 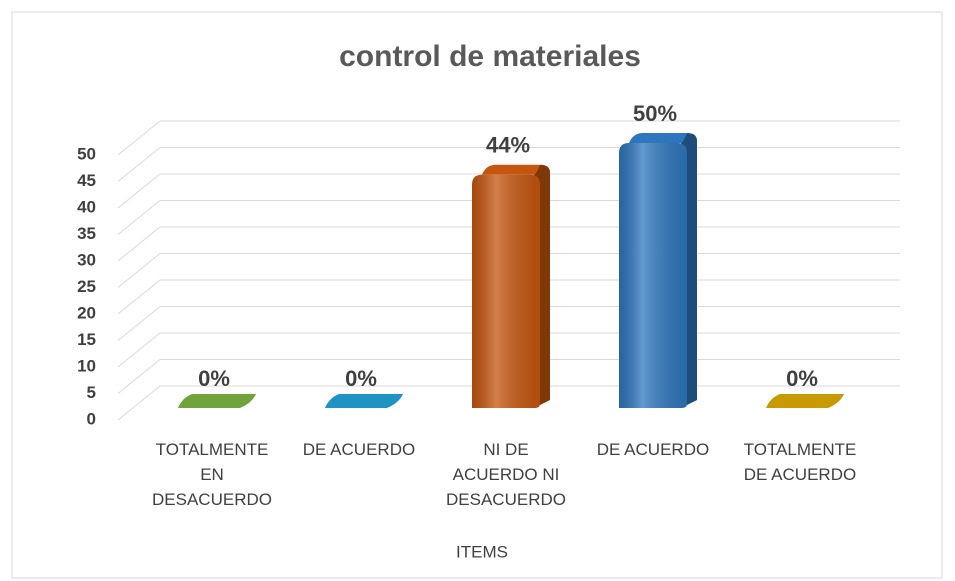 What do you see at coordinates (86, 339) in the screenshot?
I see `y-tick-label: 15` at bounding box center [86, 339].